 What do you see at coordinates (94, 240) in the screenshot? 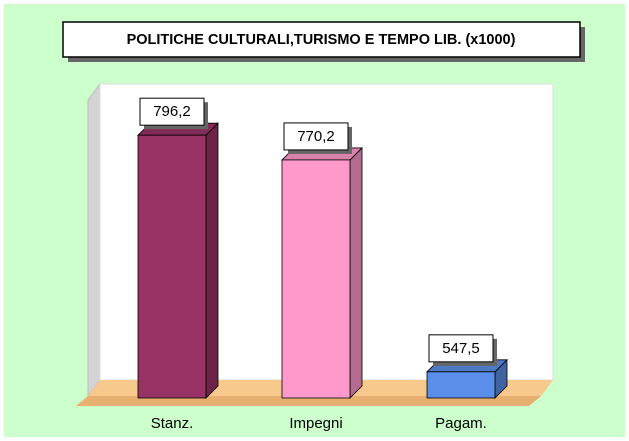
I see `left-wall` at bounding box center [94, 240].